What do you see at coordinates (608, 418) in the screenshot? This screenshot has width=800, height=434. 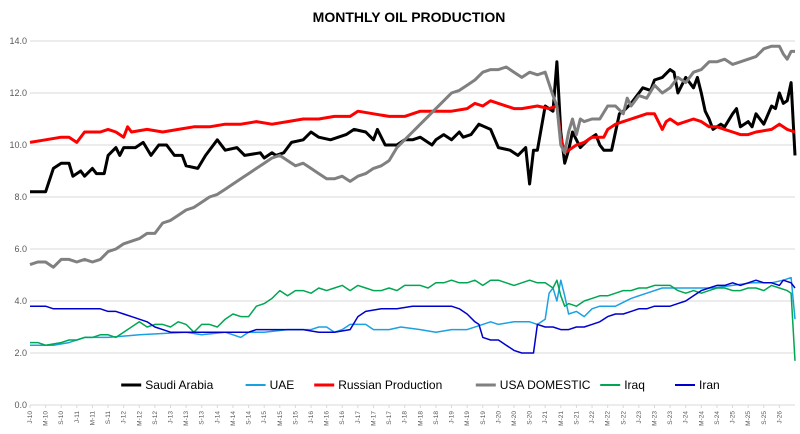 I see `x-tick-label: M-22` at bounding box center [608, 418].